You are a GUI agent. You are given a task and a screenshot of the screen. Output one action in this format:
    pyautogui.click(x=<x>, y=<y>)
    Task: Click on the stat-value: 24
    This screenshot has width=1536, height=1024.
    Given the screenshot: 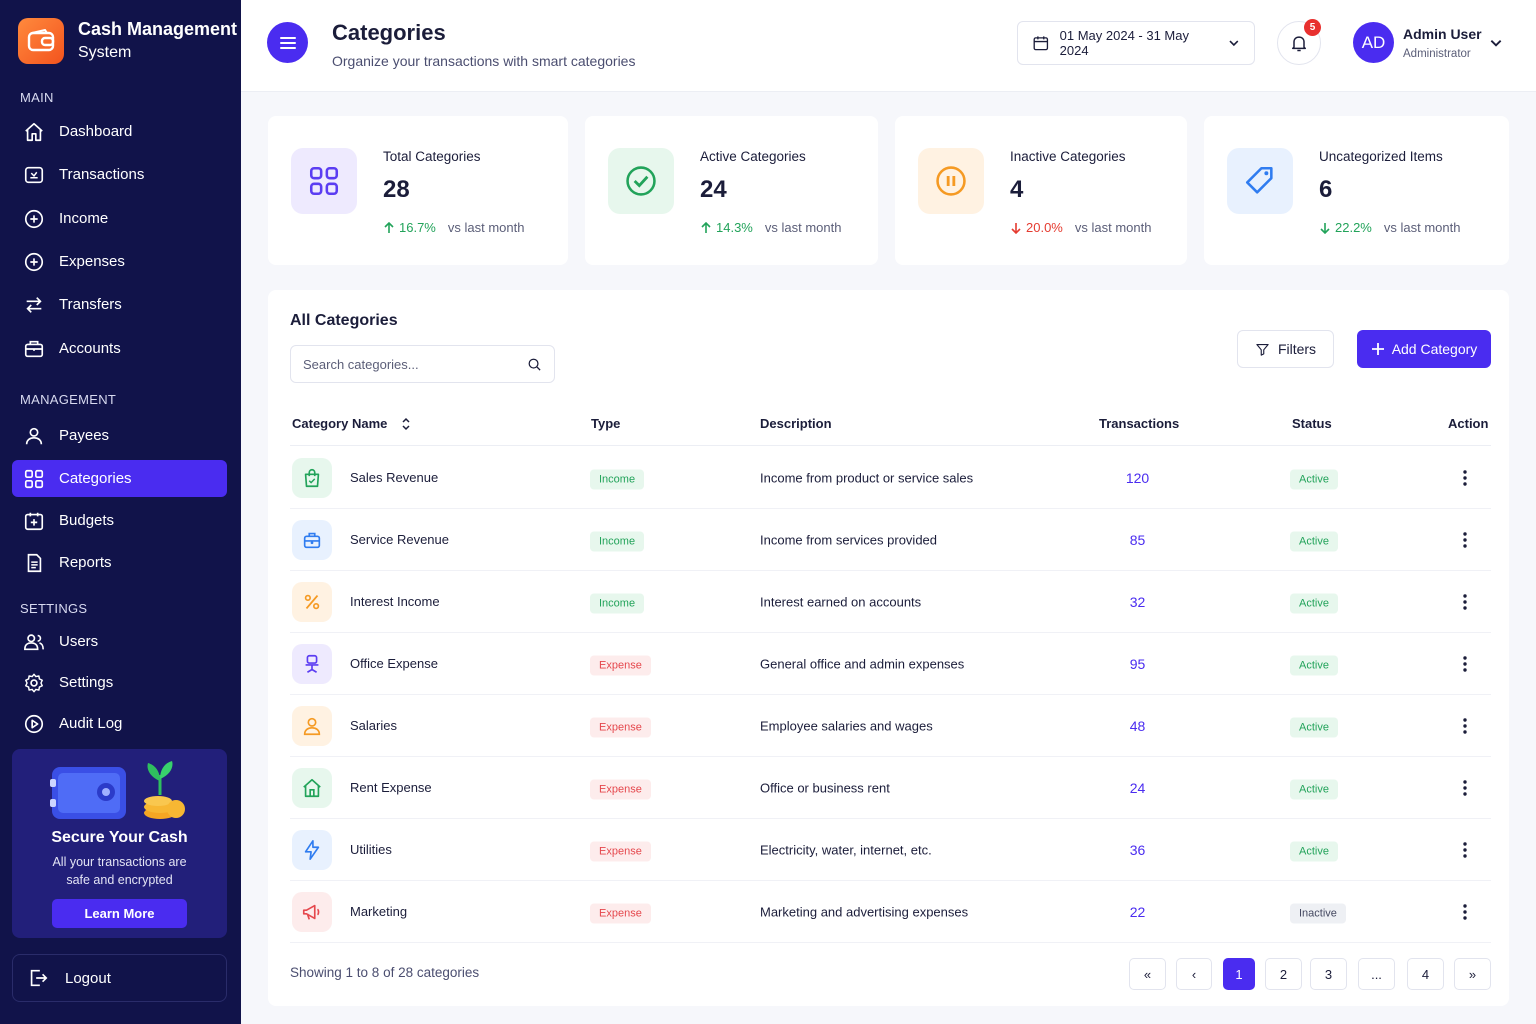 What is the action you would take?
    pyautogui.click(x=713, y=189)
    